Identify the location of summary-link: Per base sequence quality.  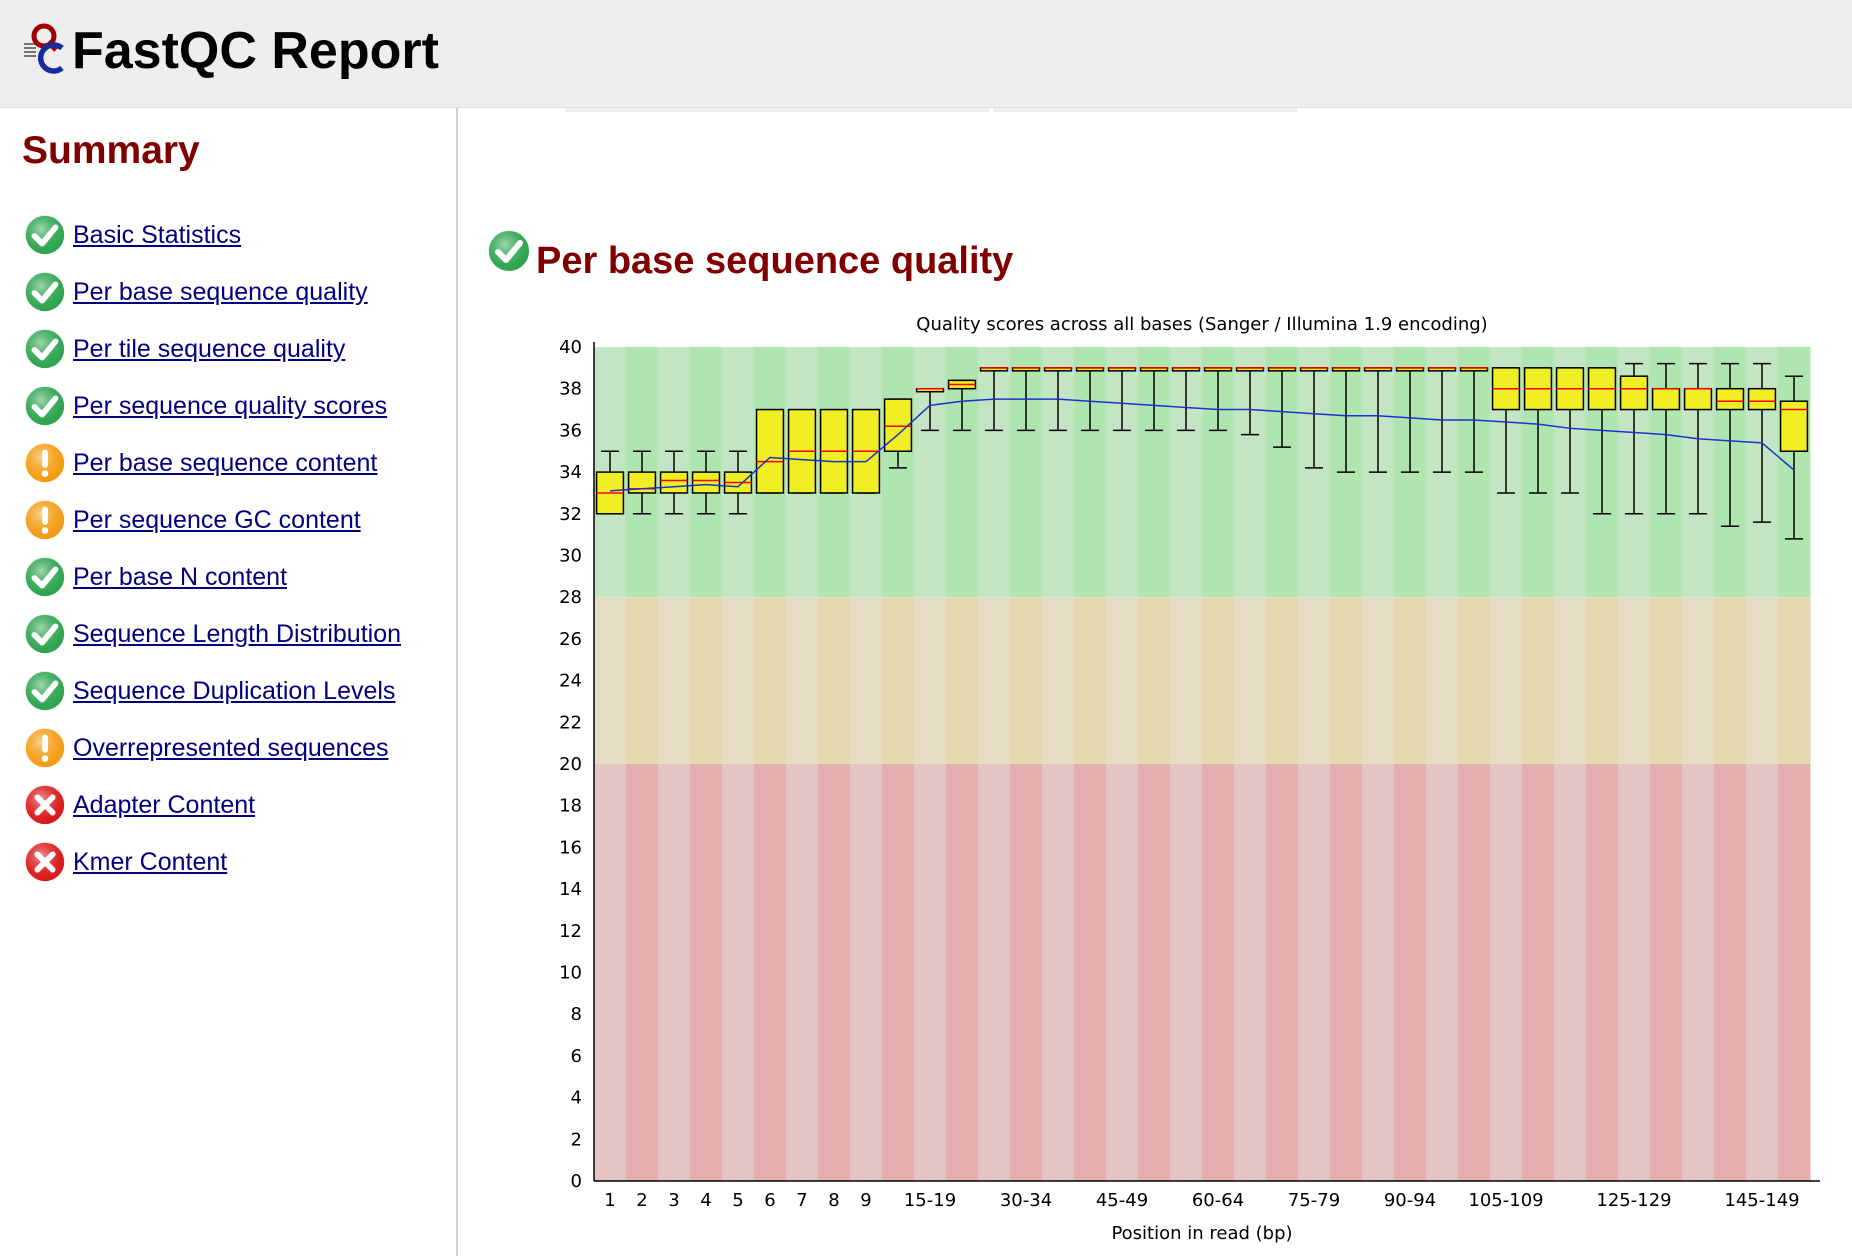
(220, 292).